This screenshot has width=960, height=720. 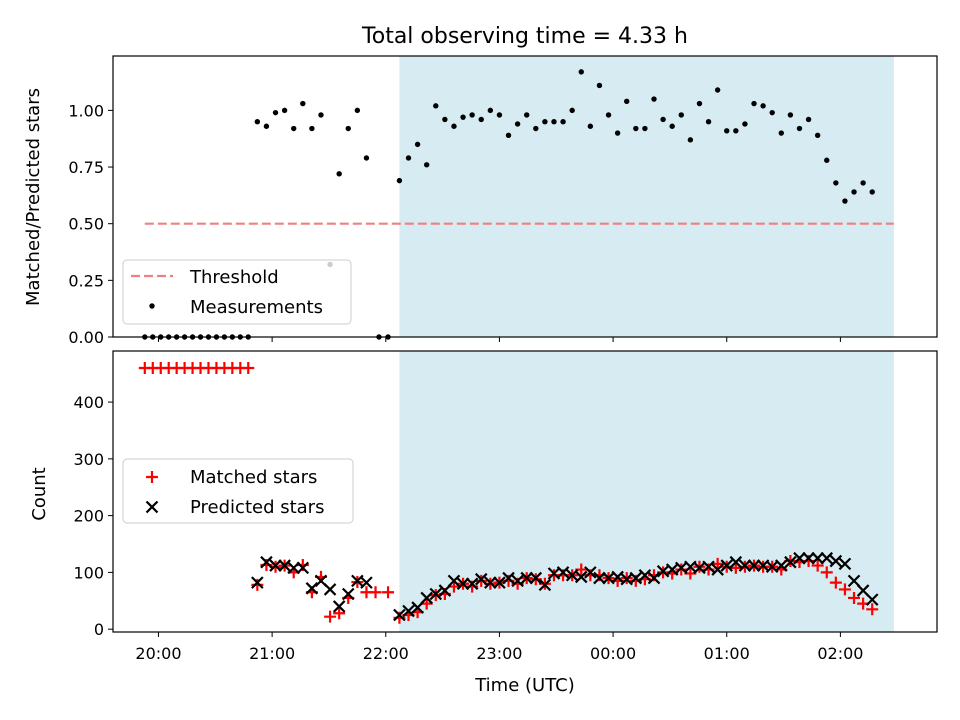 I want to click on y-tick-label: 200, so click(x=88, y=516).